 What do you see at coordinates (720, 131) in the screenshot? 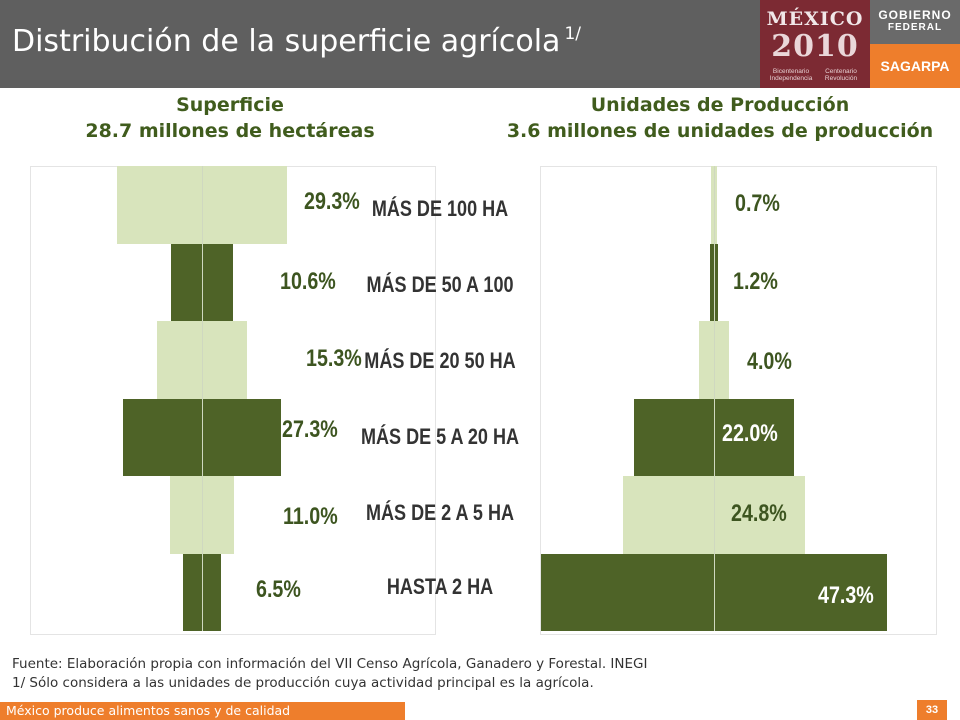
I see `right-chart-subtitle: 3.6 millones de unidades de producción` at bounding box center [720, 131].